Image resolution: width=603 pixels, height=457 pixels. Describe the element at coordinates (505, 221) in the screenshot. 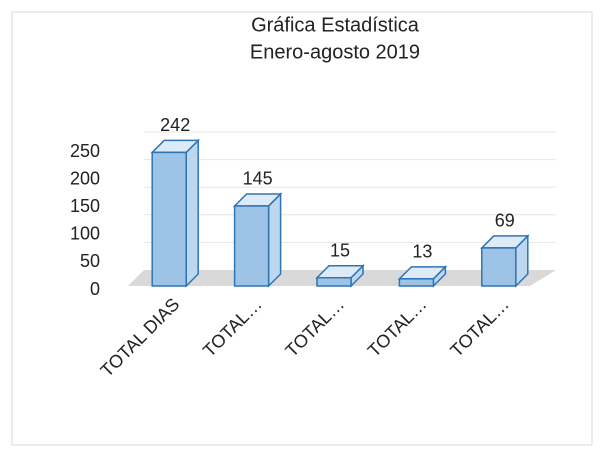

I see `data-label: 69` at that location.